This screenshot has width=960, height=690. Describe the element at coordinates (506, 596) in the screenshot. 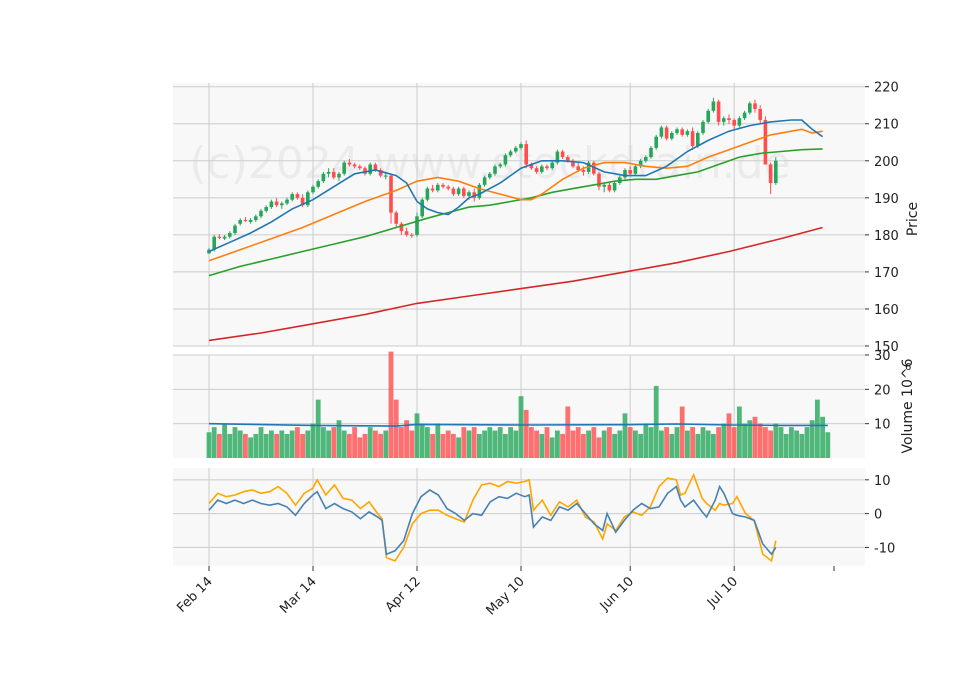

I see `date-tick-label: May 10` at that location.